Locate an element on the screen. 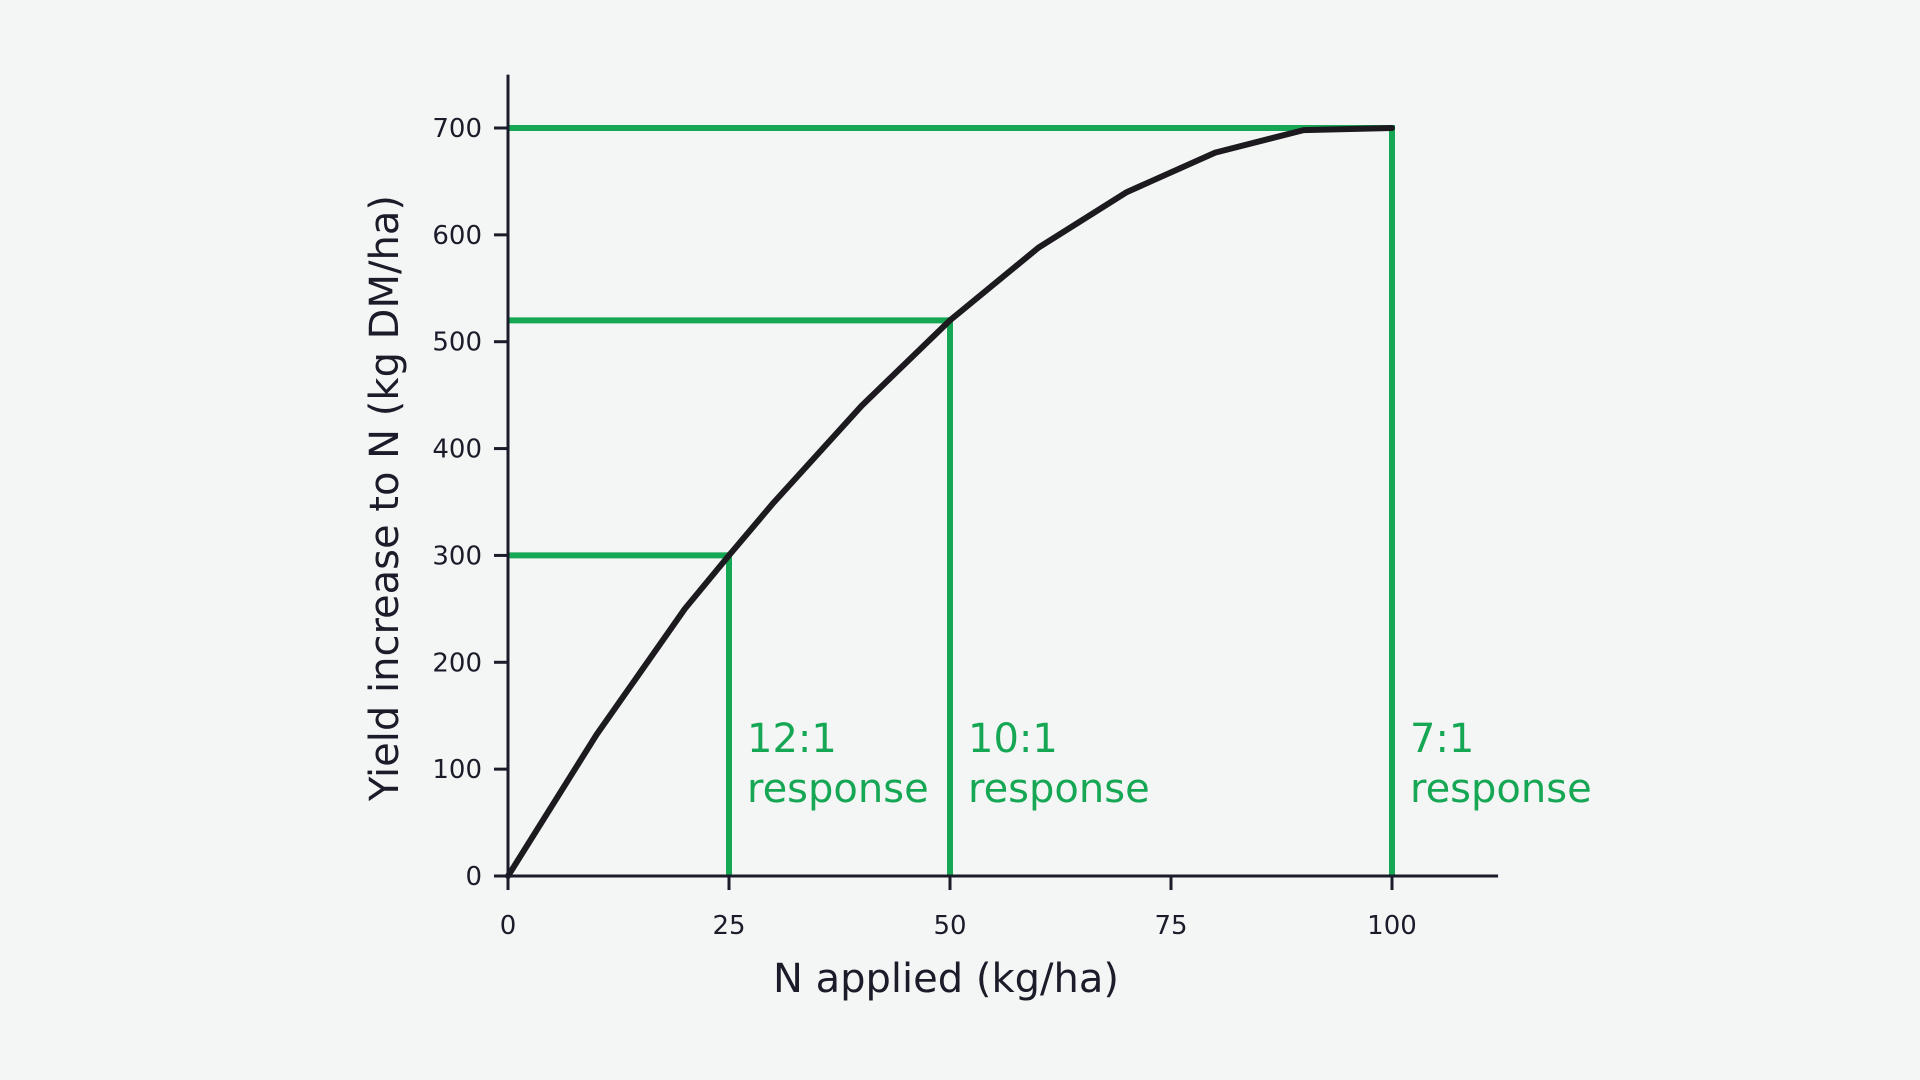 This screenshot has height=1080, width=1920. y-axis-title: Yield increase to N (kg DM/ha) is located at coordinates (385, 498).